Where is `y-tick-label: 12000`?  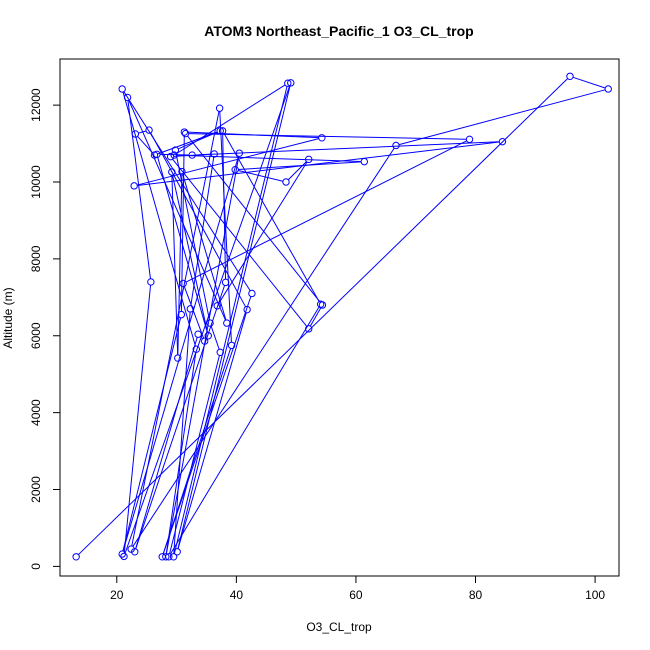
y-tick-label: 12000 is located at coordinates (36, 105).